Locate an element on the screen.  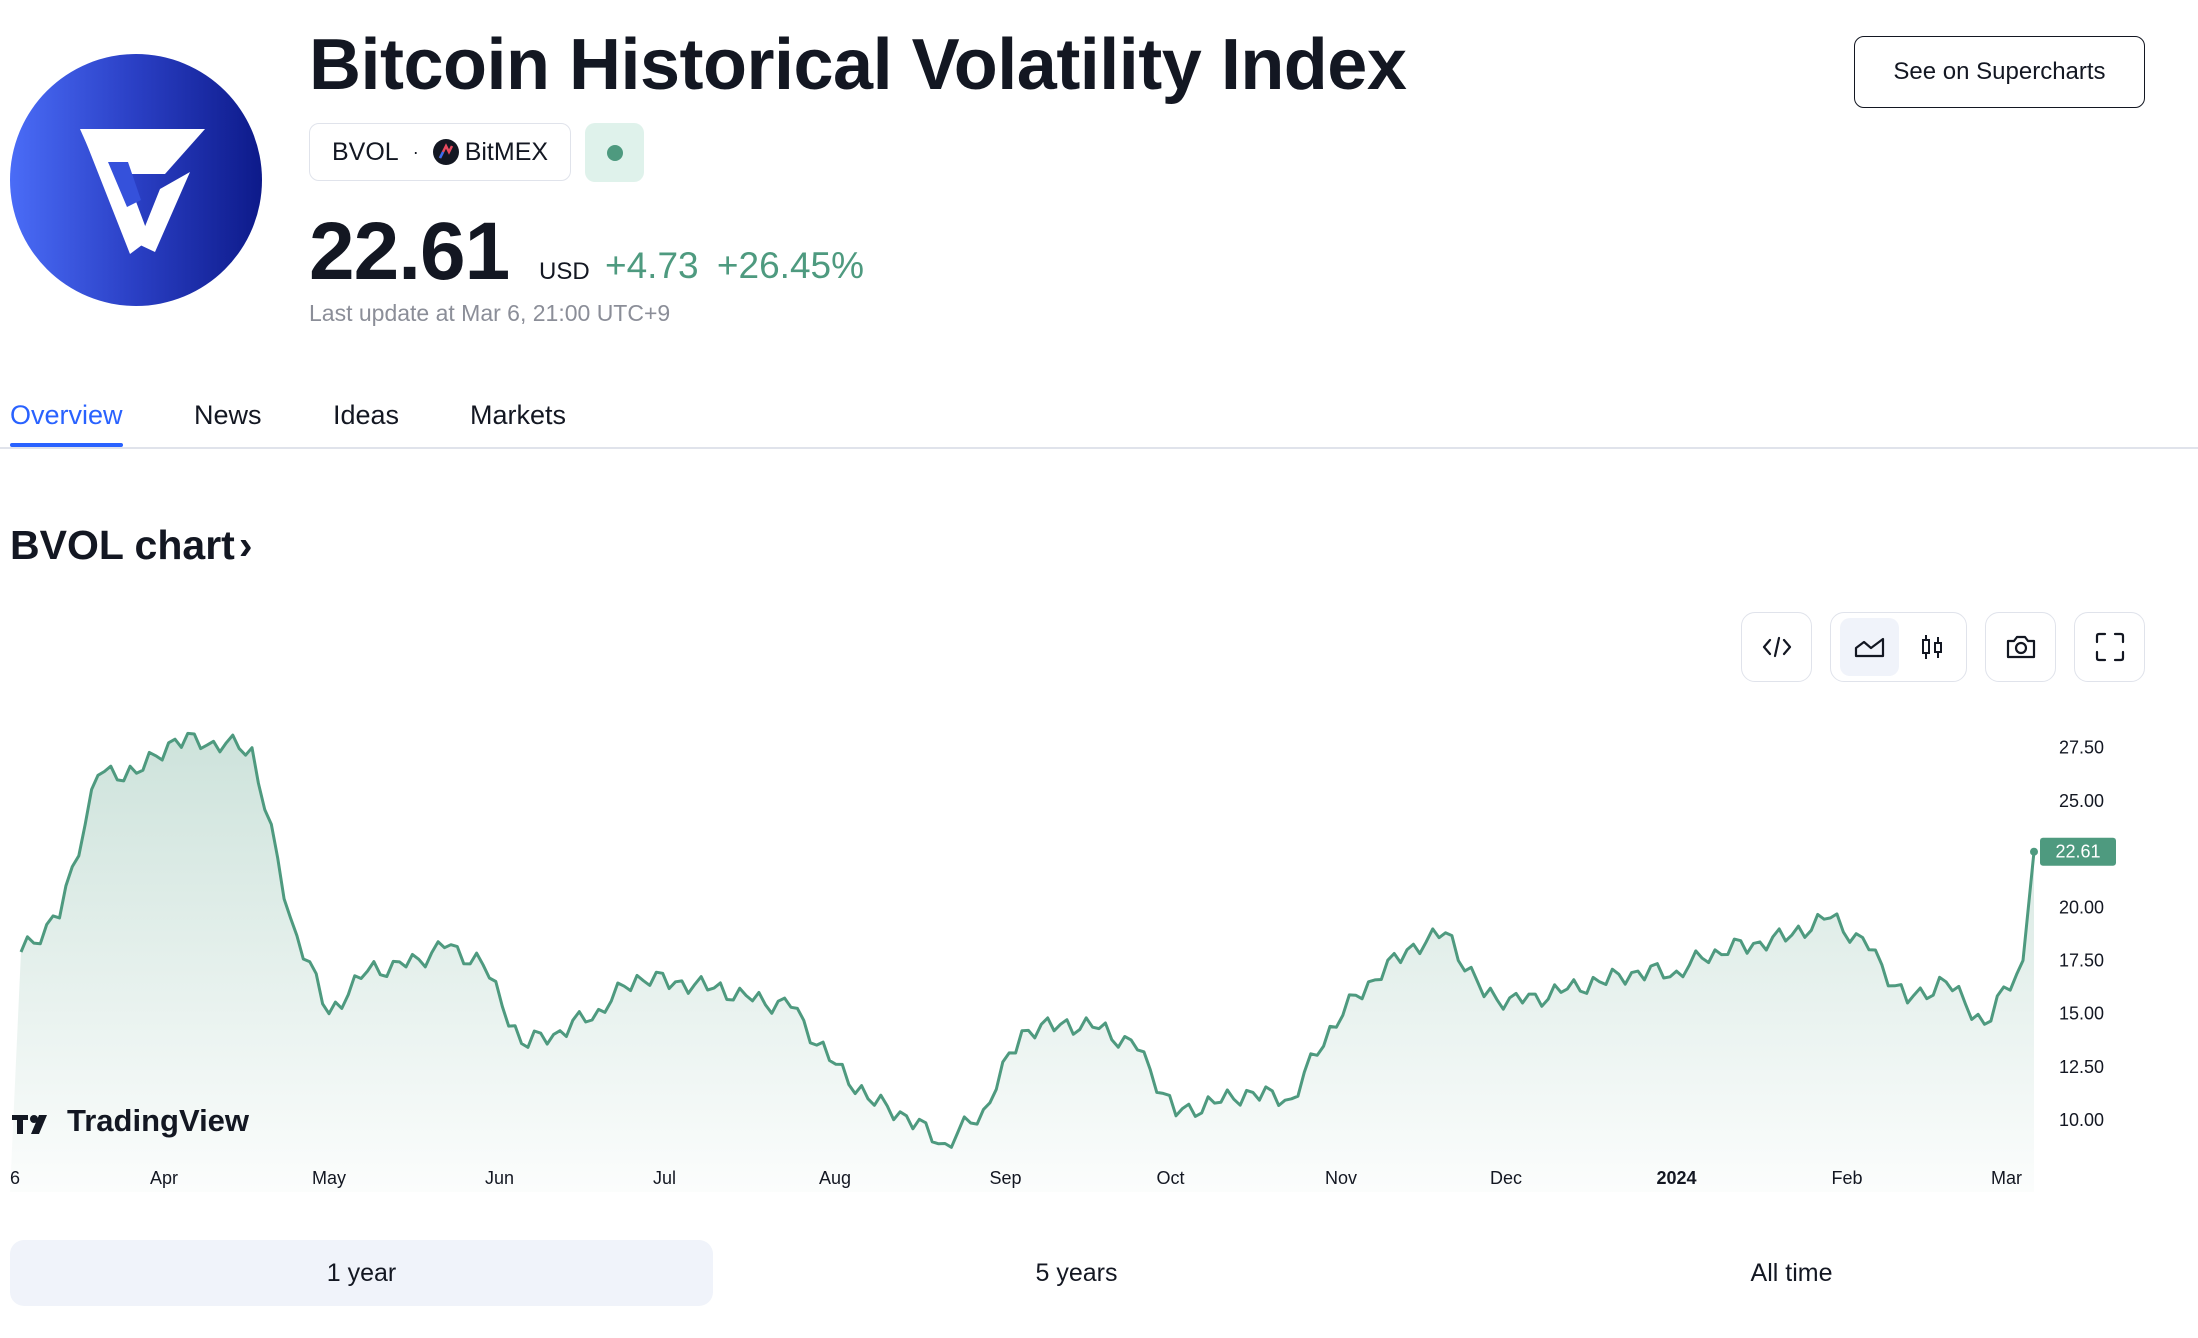
fullscreen-icon is located at coordinates (2109, 647).